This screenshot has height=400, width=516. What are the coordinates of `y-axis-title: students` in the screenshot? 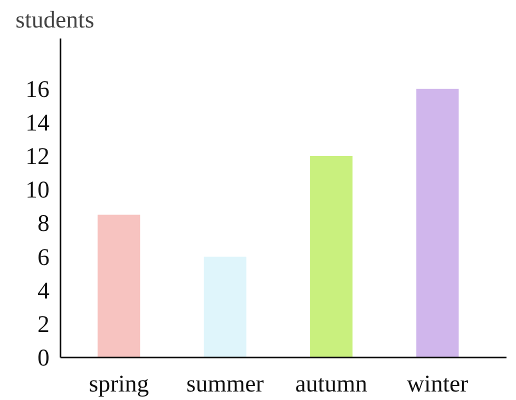 It's located at (55, 21).